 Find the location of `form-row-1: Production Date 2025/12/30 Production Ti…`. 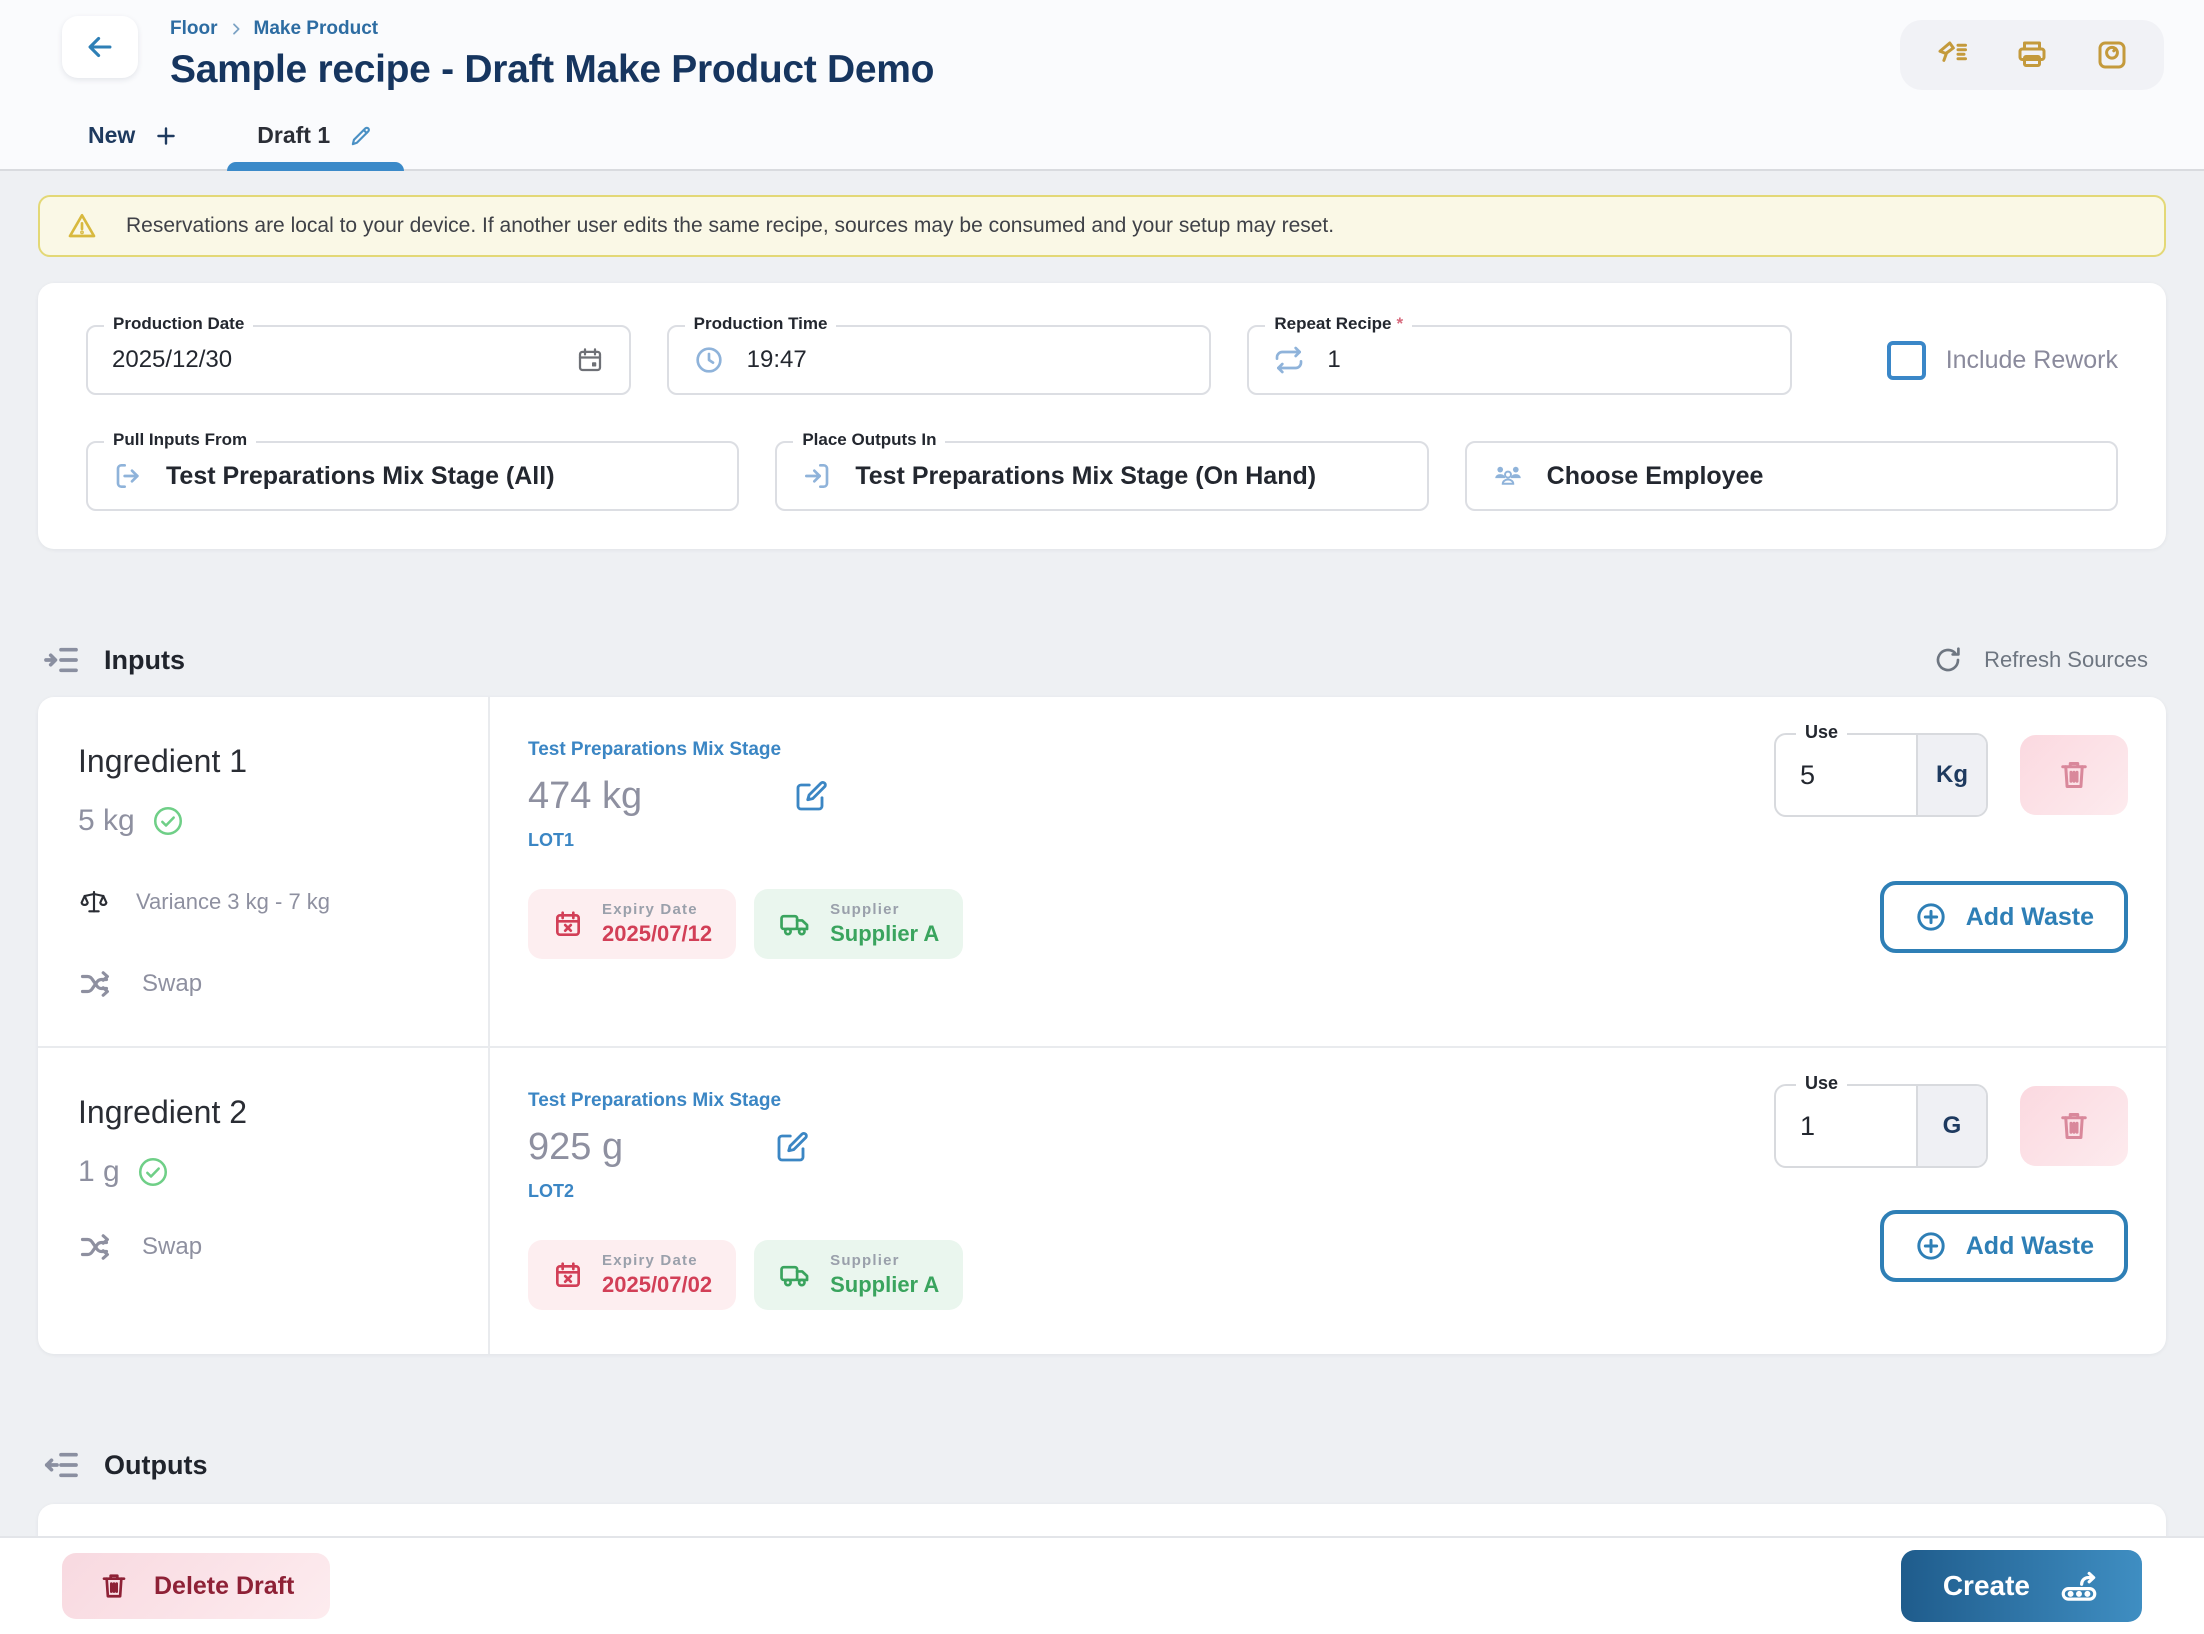

form-row-1: Production Date 2025/12/30 Production Ti… is located at coordinates (1102, 354).